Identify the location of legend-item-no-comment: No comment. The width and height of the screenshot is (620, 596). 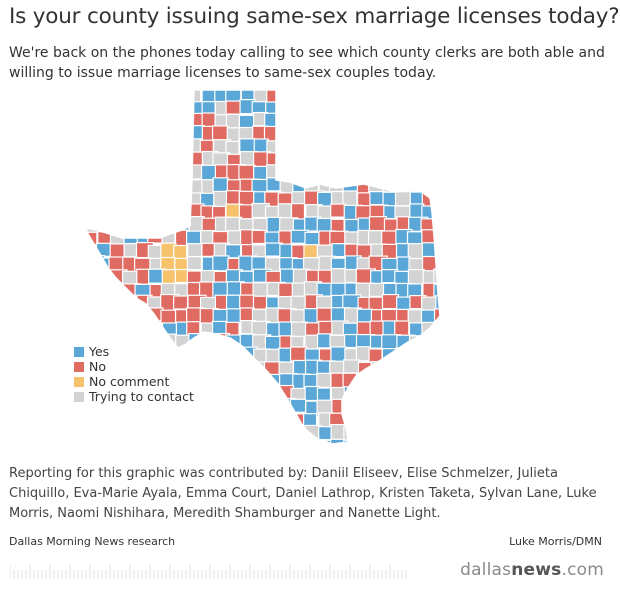
(149, 381).